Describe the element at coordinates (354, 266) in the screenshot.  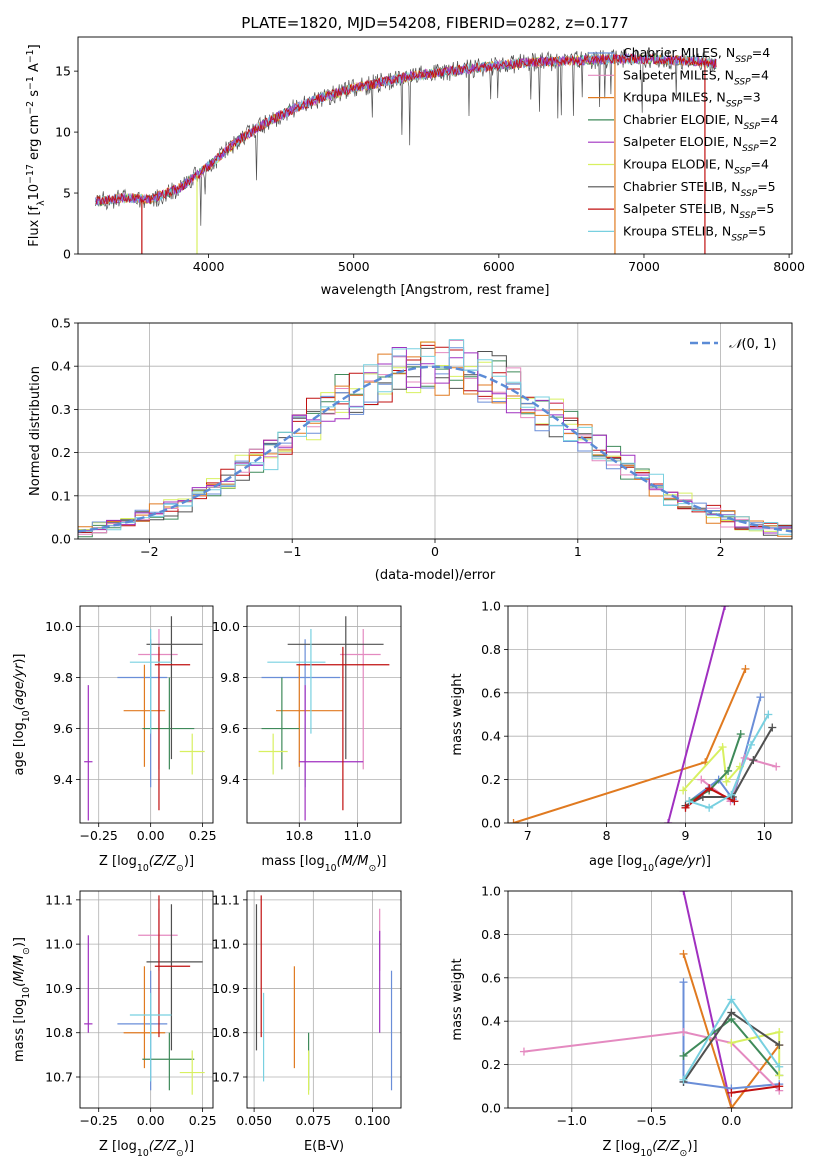
I see `x-tick-label: 5000` at that location.